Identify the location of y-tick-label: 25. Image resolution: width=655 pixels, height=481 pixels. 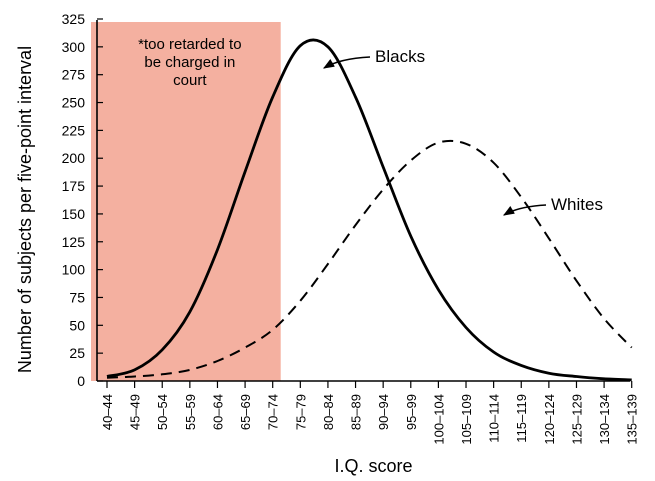
(77, 353).